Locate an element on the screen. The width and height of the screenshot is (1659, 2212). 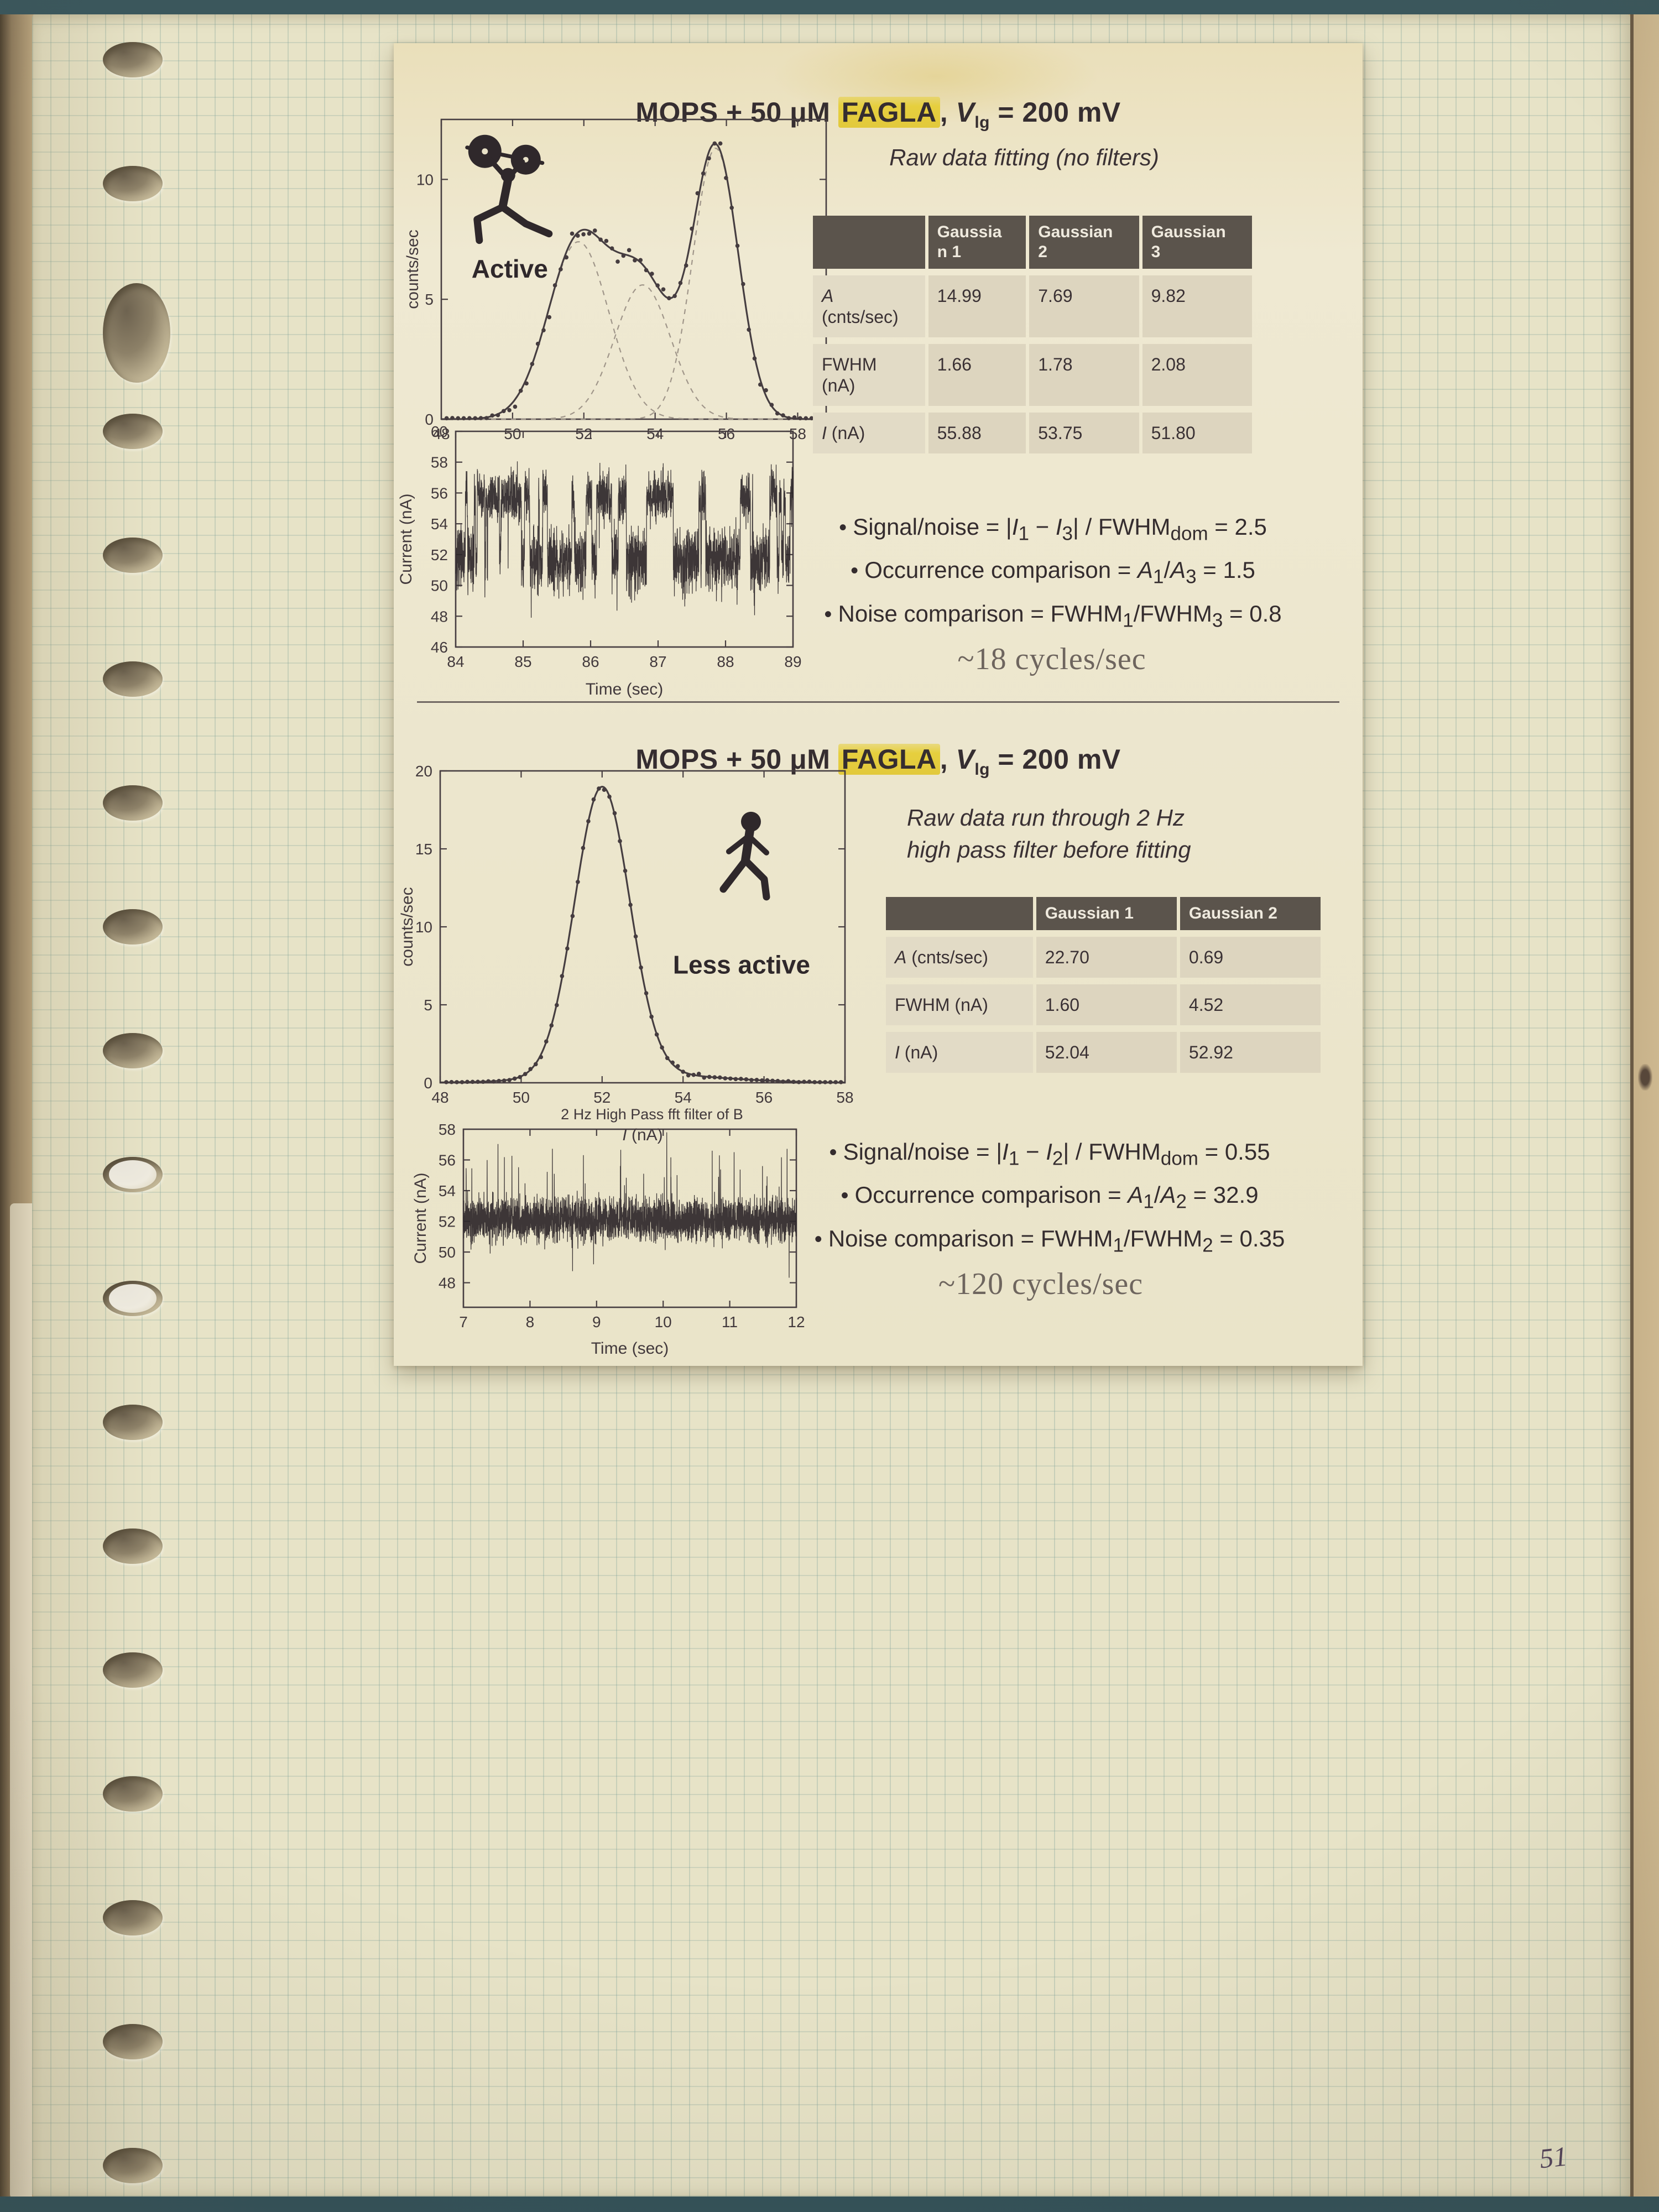
section1-title: MOPS + 50 μM FAGLA, Vlg = 200 mV is located at coordinates (879, 114).